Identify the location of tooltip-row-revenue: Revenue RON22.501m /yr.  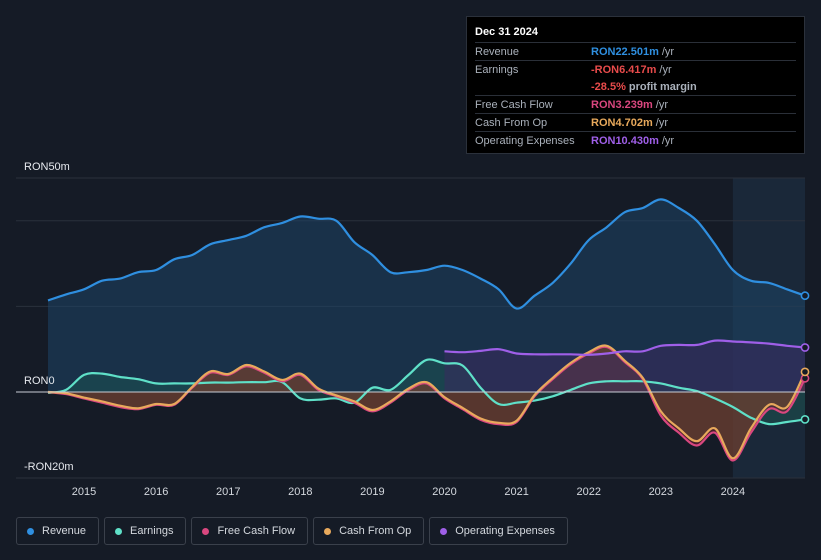
(635, 51).